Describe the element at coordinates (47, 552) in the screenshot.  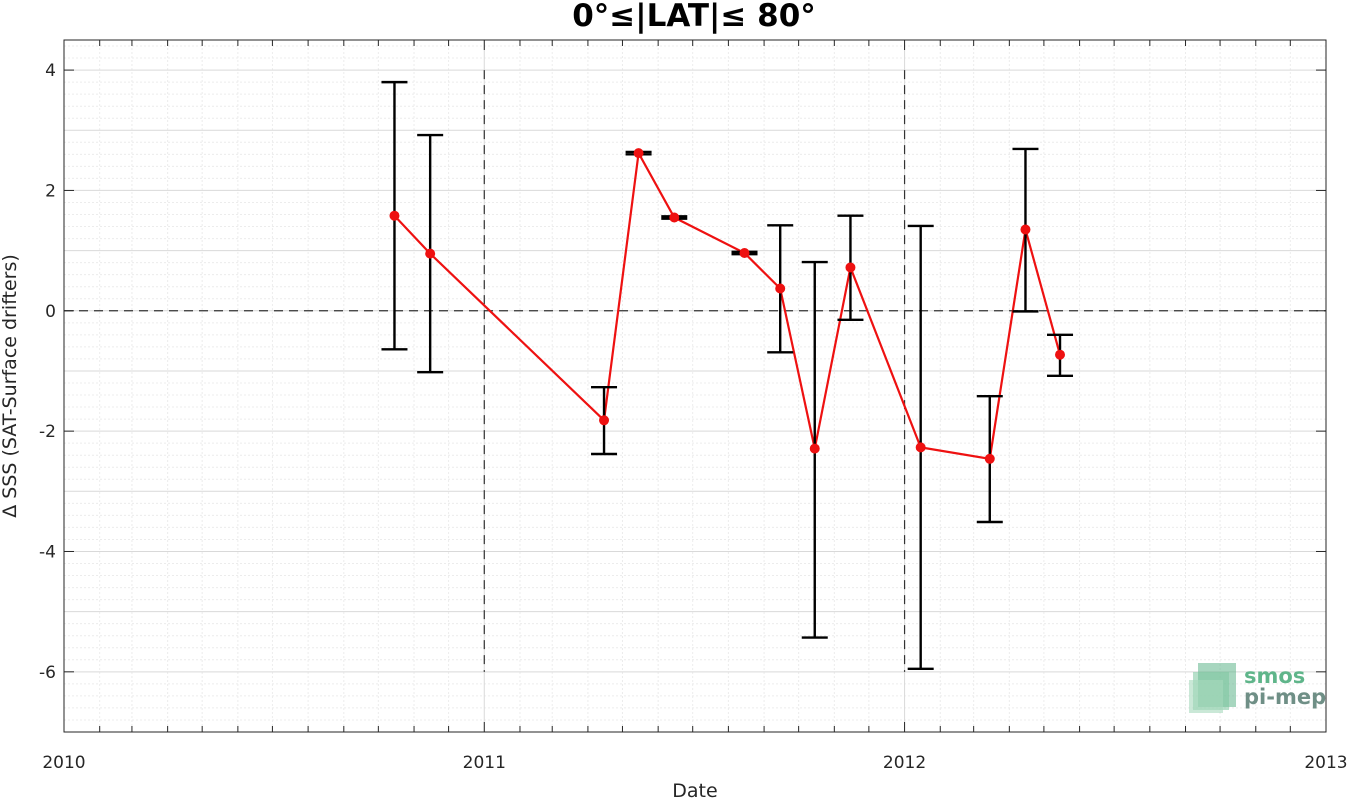
I see `y-tick-label: -4` at that location.